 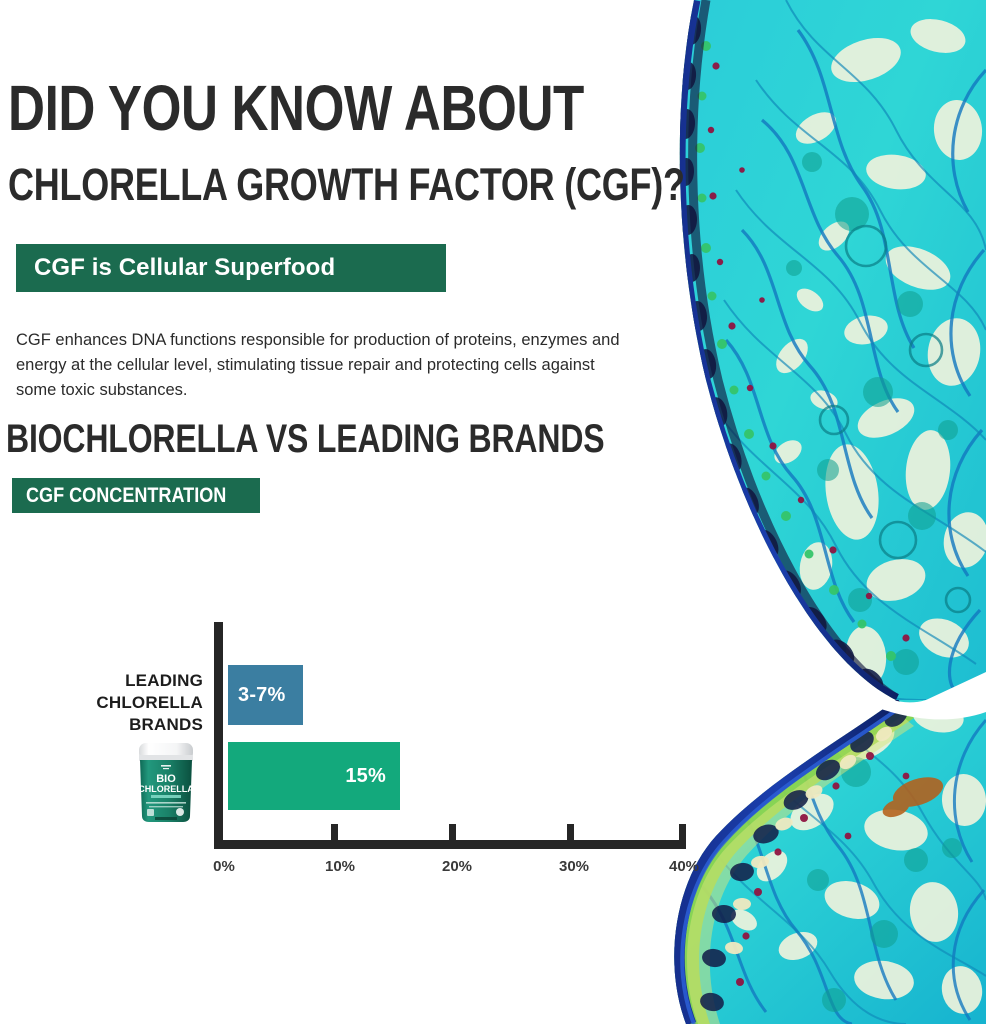 What do you see at coordinates (574, 866) in the screenshot?
I see `x-tick-label-30: 30%` at bounding box center [574, 866].